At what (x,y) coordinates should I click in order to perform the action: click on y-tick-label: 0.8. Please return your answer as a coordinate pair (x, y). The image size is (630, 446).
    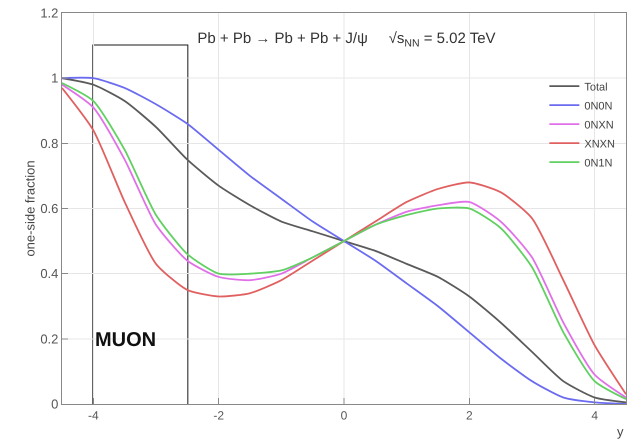
    Looking at the image, I should click on (49, 143).